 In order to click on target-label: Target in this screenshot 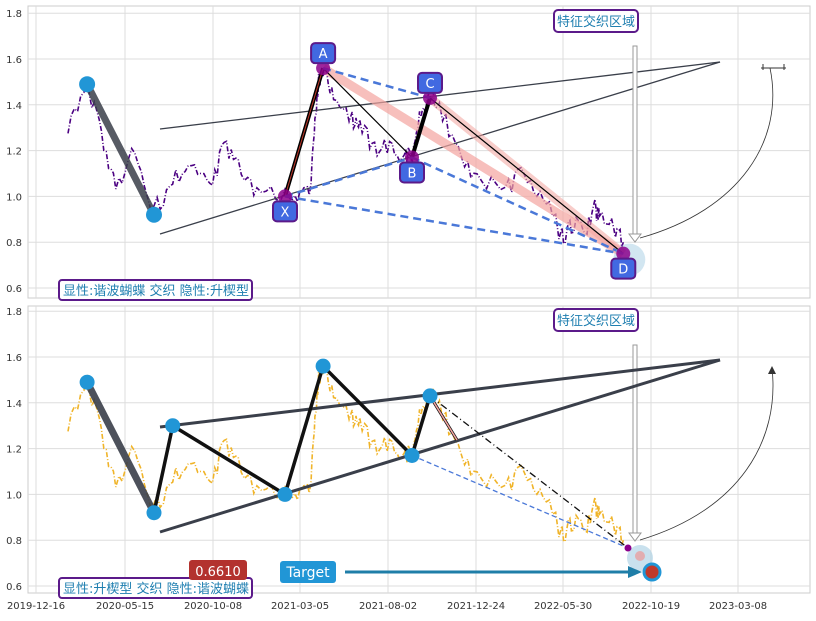, I will do `click(307, 573)`.